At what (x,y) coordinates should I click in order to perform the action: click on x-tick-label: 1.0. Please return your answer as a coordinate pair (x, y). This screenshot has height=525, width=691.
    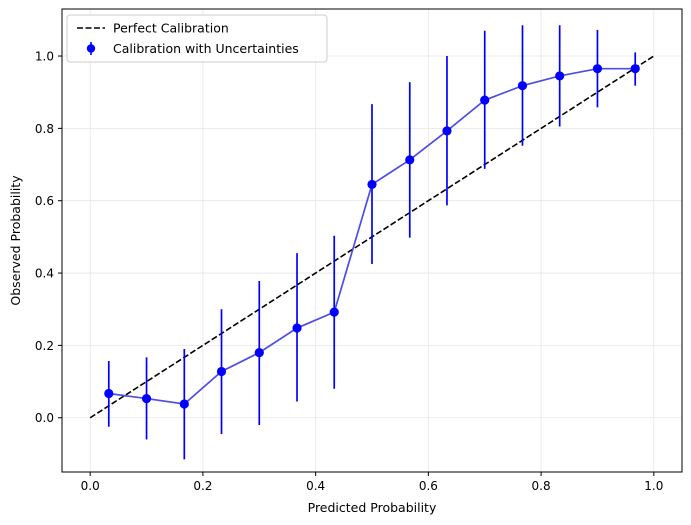
    Looking at the image, I should click on (653, 486).